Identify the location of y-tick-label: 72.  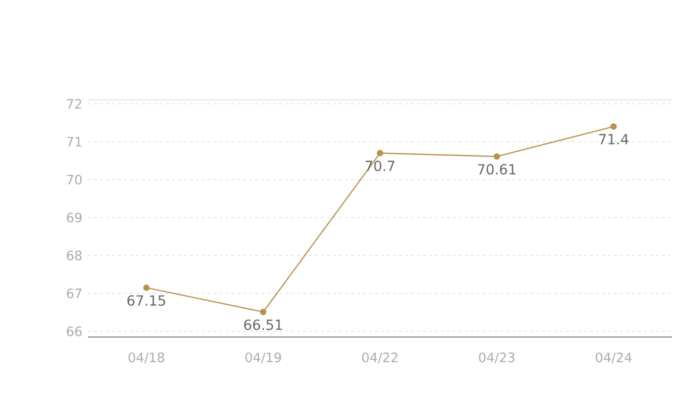
(74, 103).